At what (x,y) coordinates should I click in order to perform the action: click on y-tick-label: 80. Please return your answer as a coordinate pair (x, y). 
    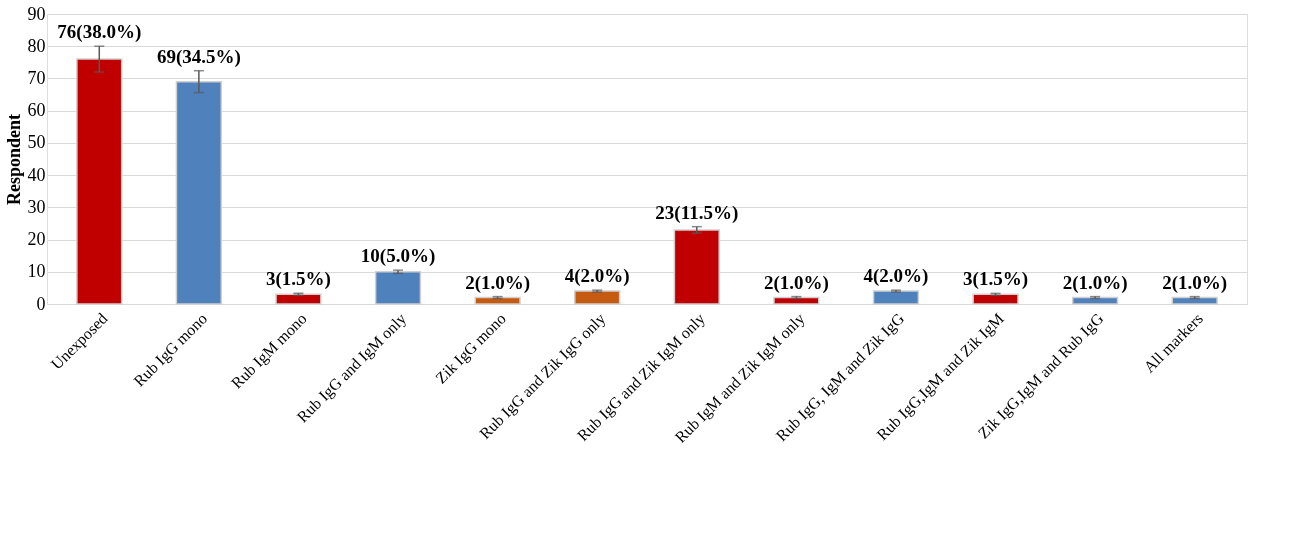
    Looking at the image, I should click on (36, 45).